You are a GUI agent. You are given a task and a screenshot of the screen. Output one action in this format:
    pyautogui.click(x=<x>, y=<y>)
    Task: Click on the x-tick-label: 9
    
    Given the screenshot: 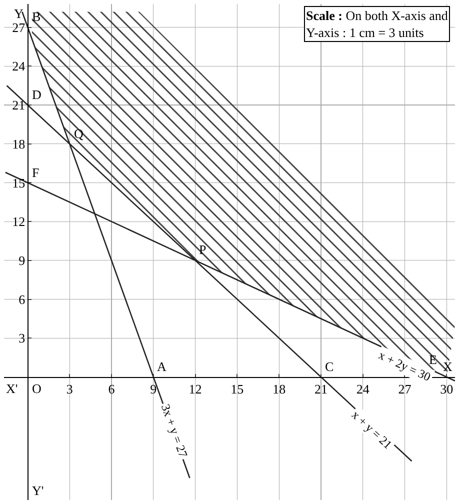 What is the action you would take?
    pyautogui.click(x=153, y=389)
    